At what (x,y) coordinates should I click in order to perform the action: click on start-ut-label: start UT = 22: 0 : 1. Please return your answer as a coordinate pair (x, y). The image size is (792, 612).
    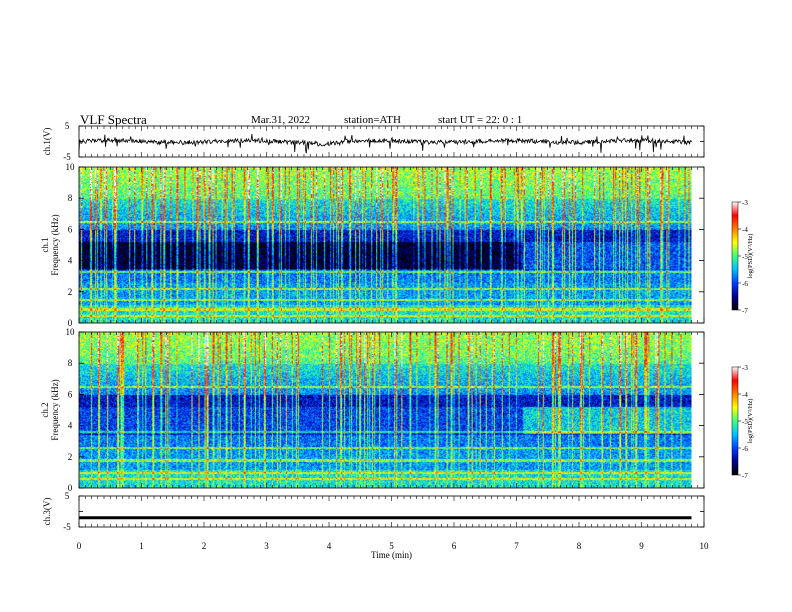
    Looking at the image, I should click on (480, 120).